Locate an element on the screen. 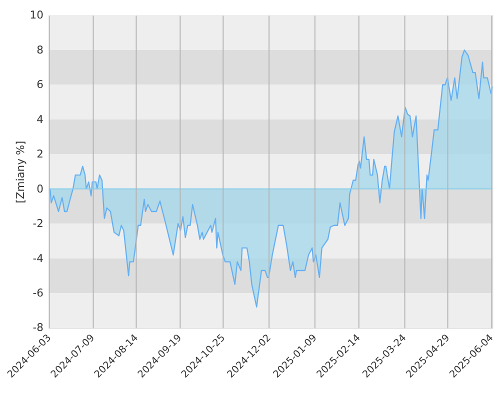 The image size is (500, 400). y-tick-label: 2 is located at coordinates (40, 154).